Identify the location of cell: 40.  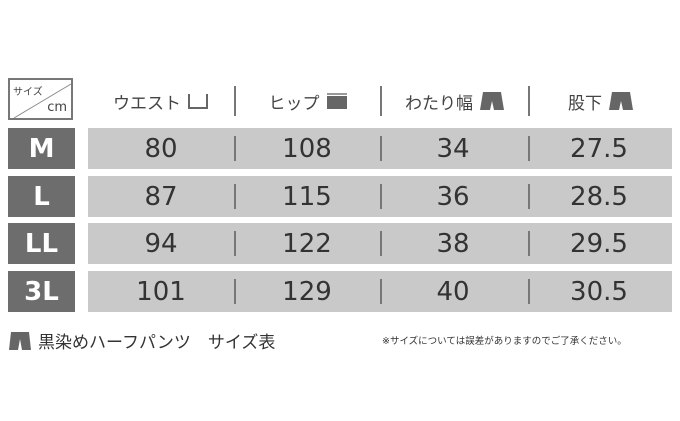
(453, 291).